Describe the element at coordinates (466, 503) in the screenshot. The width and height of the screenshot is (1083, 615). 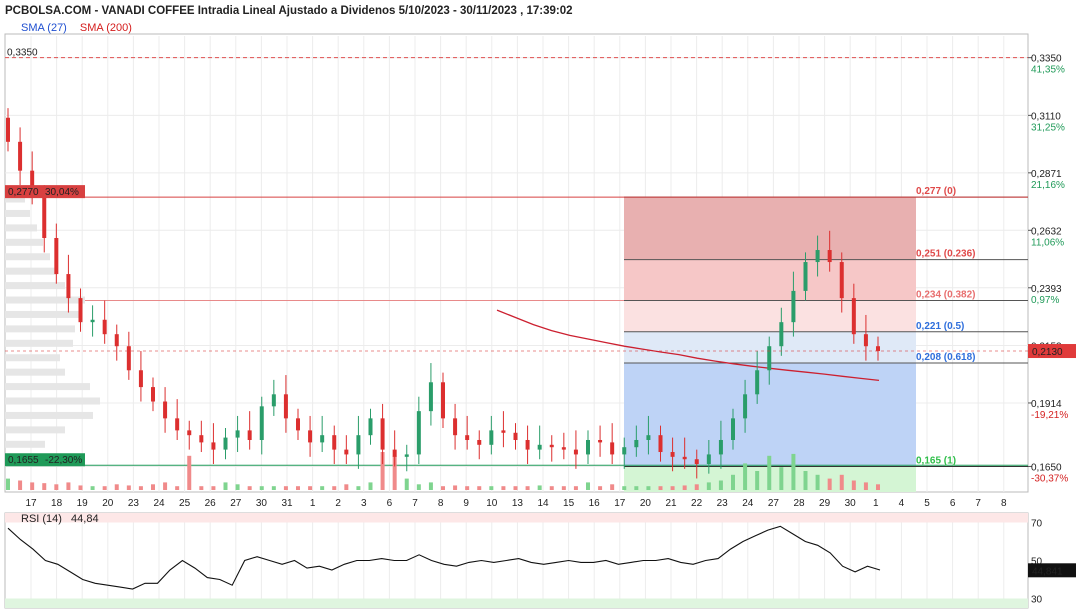
I see `x-tick-label: 9` at that location.